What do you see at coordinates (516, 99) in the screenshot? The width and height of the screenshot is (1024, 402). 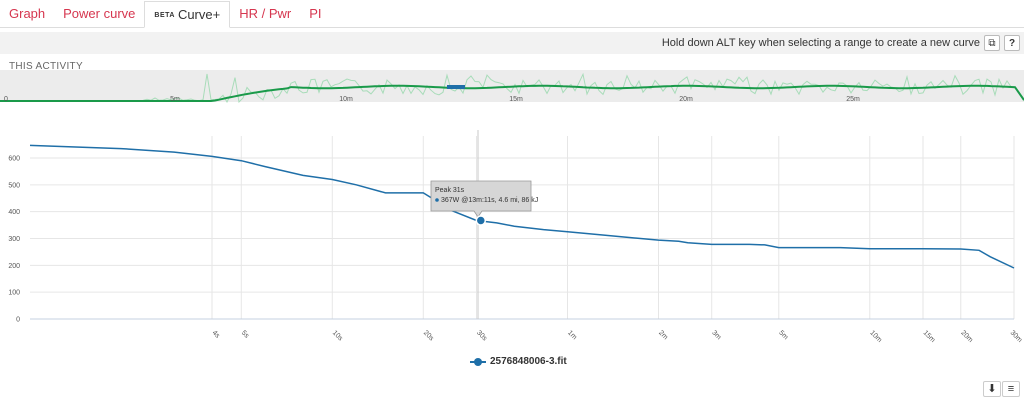 I see `overview-tick-label: 15m` at bounding box center [516, 99].